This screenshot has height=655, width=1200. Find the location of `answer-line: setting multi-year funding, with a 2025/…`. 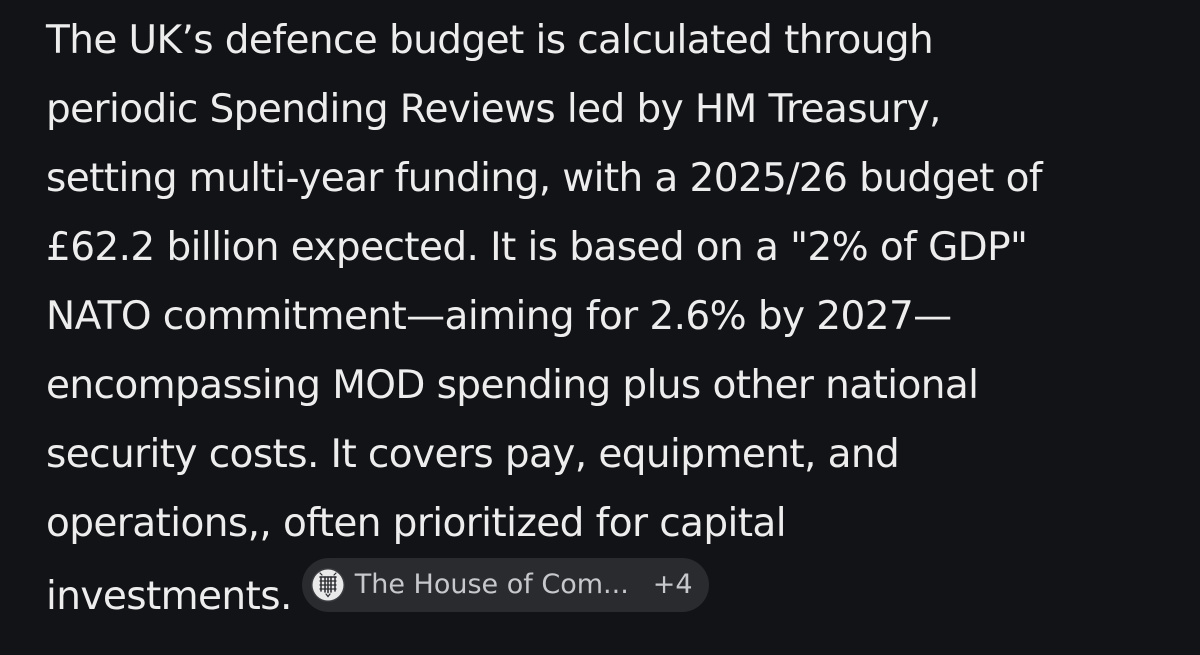

answer-line: setting multi-year funding, with a 2025/… is located at coordinates (544, 178).